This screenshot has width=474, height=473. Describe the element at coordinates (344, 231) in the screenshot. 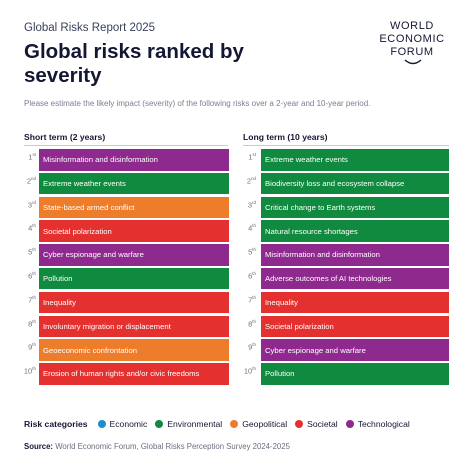

I see `long-term-row: 4th Natural resource shortages` at that location.